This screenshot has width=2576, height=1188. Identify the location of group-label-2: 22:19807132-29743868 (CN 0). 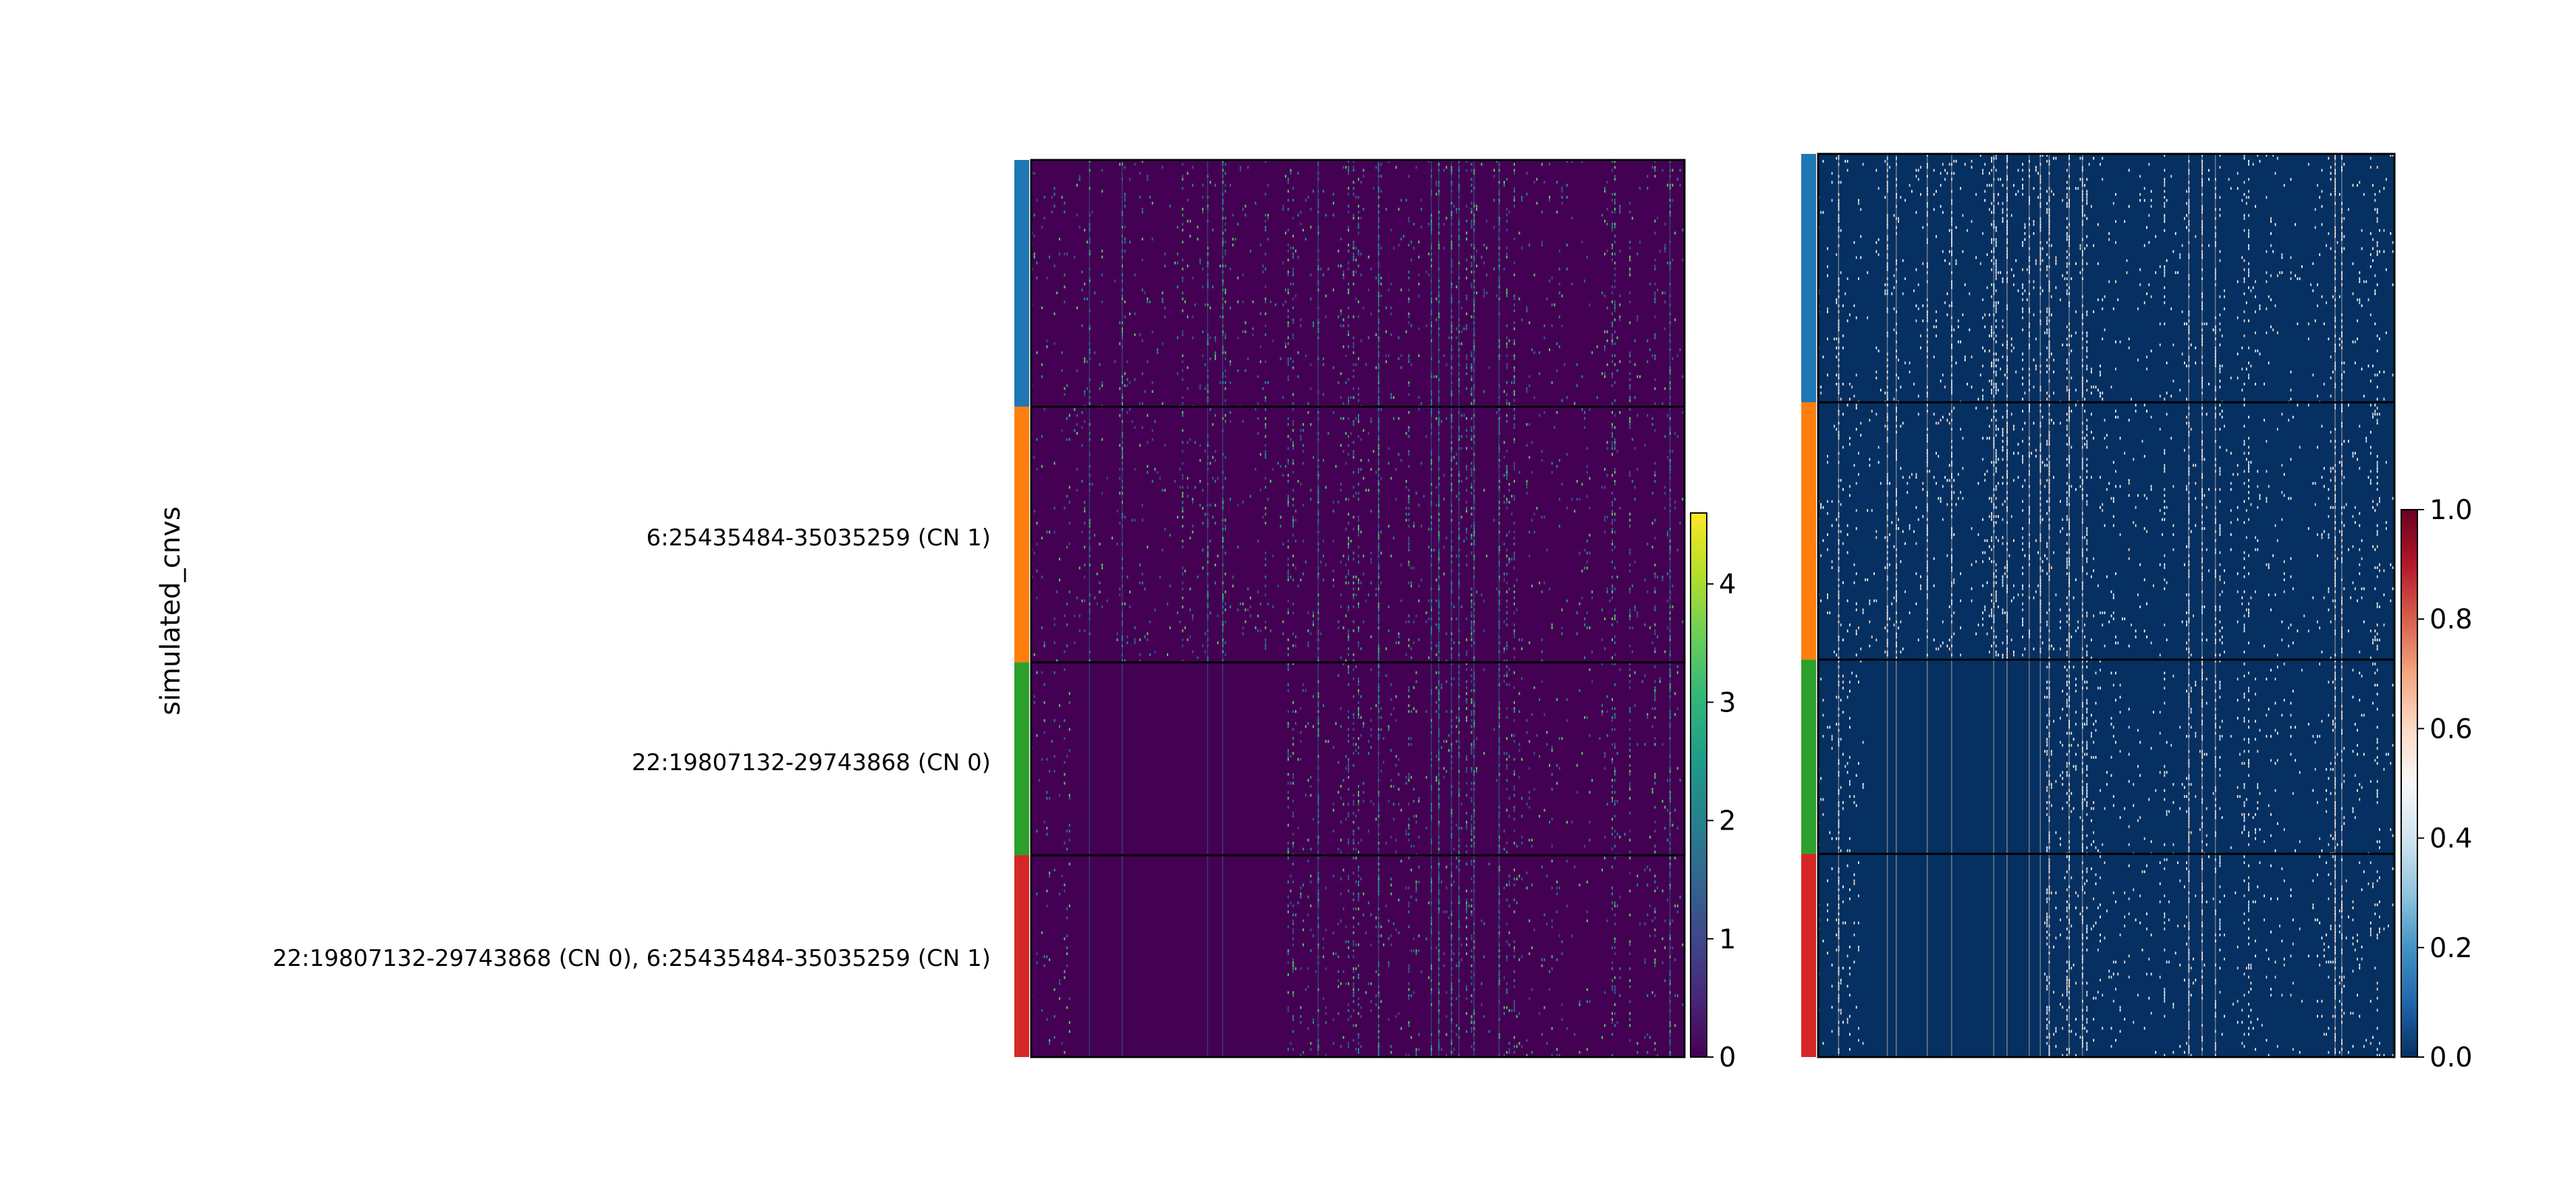
(811, 762).